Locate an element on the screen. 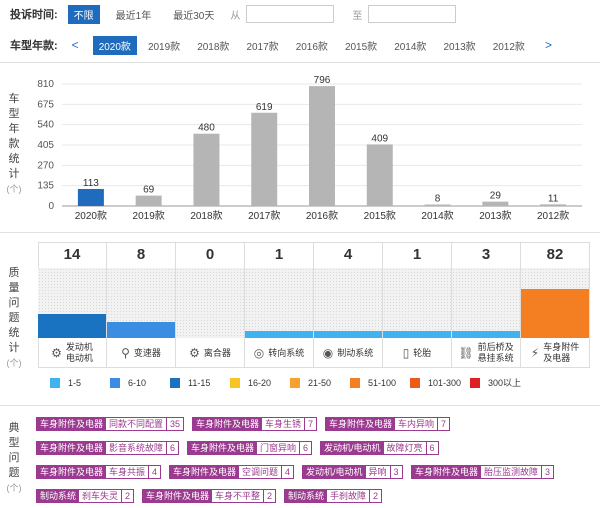 The height and width of the screenshot is (508, 600). year-option-2018: 2018款 is located at coordinates (213, 47).